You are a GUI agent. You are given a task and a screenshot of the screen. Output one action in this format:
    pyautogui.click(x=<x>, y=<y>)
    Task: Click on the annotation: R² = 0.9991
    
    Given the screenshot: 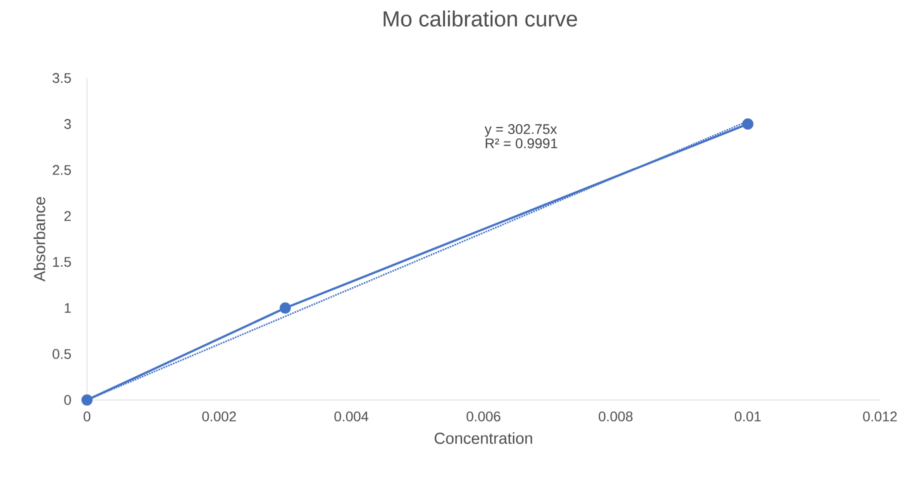 What is the action you would take?
    pyautogui.click(x=522, y=143)
    